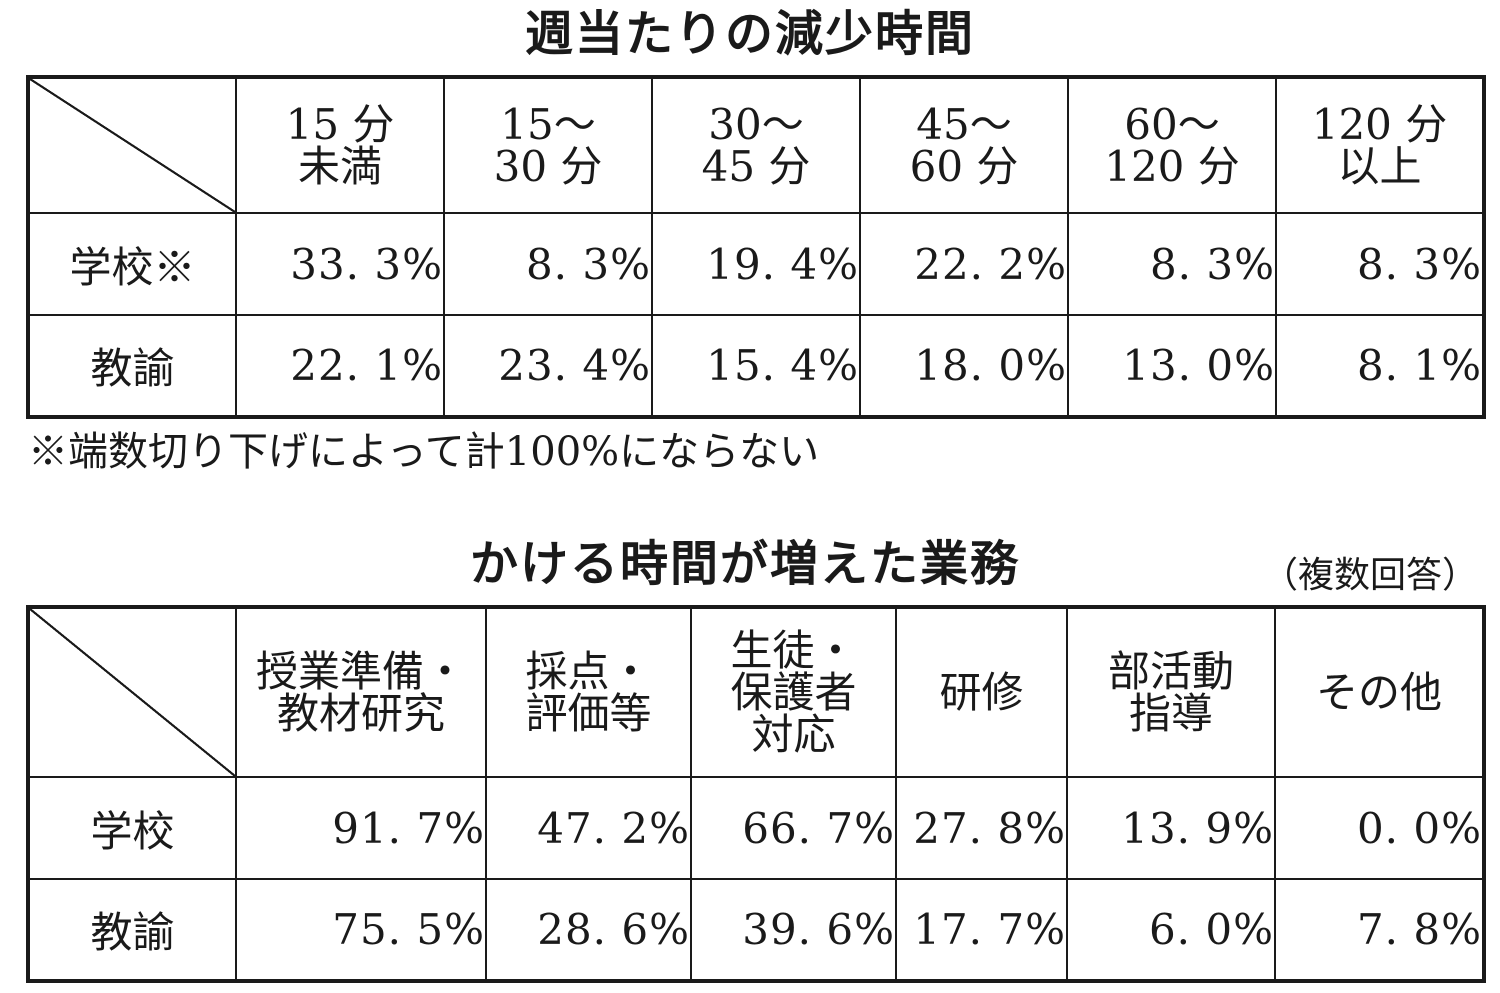 The height and width of the screenshot is (993, 1500). I want to click on row-label: 学校※, so click(132, 264).